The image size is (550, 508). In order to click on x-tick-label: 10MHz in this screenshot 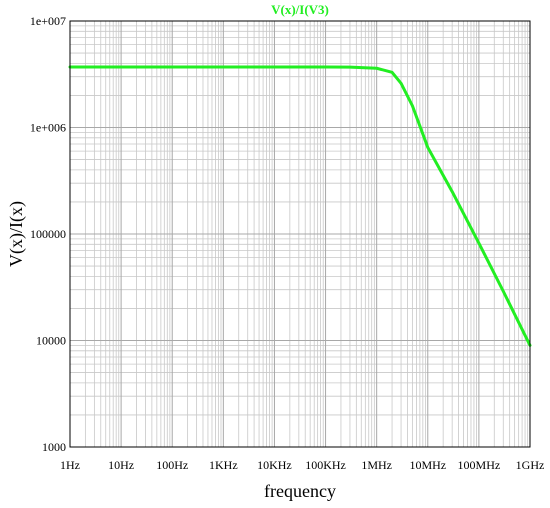, I will do `click(427, 465)`.